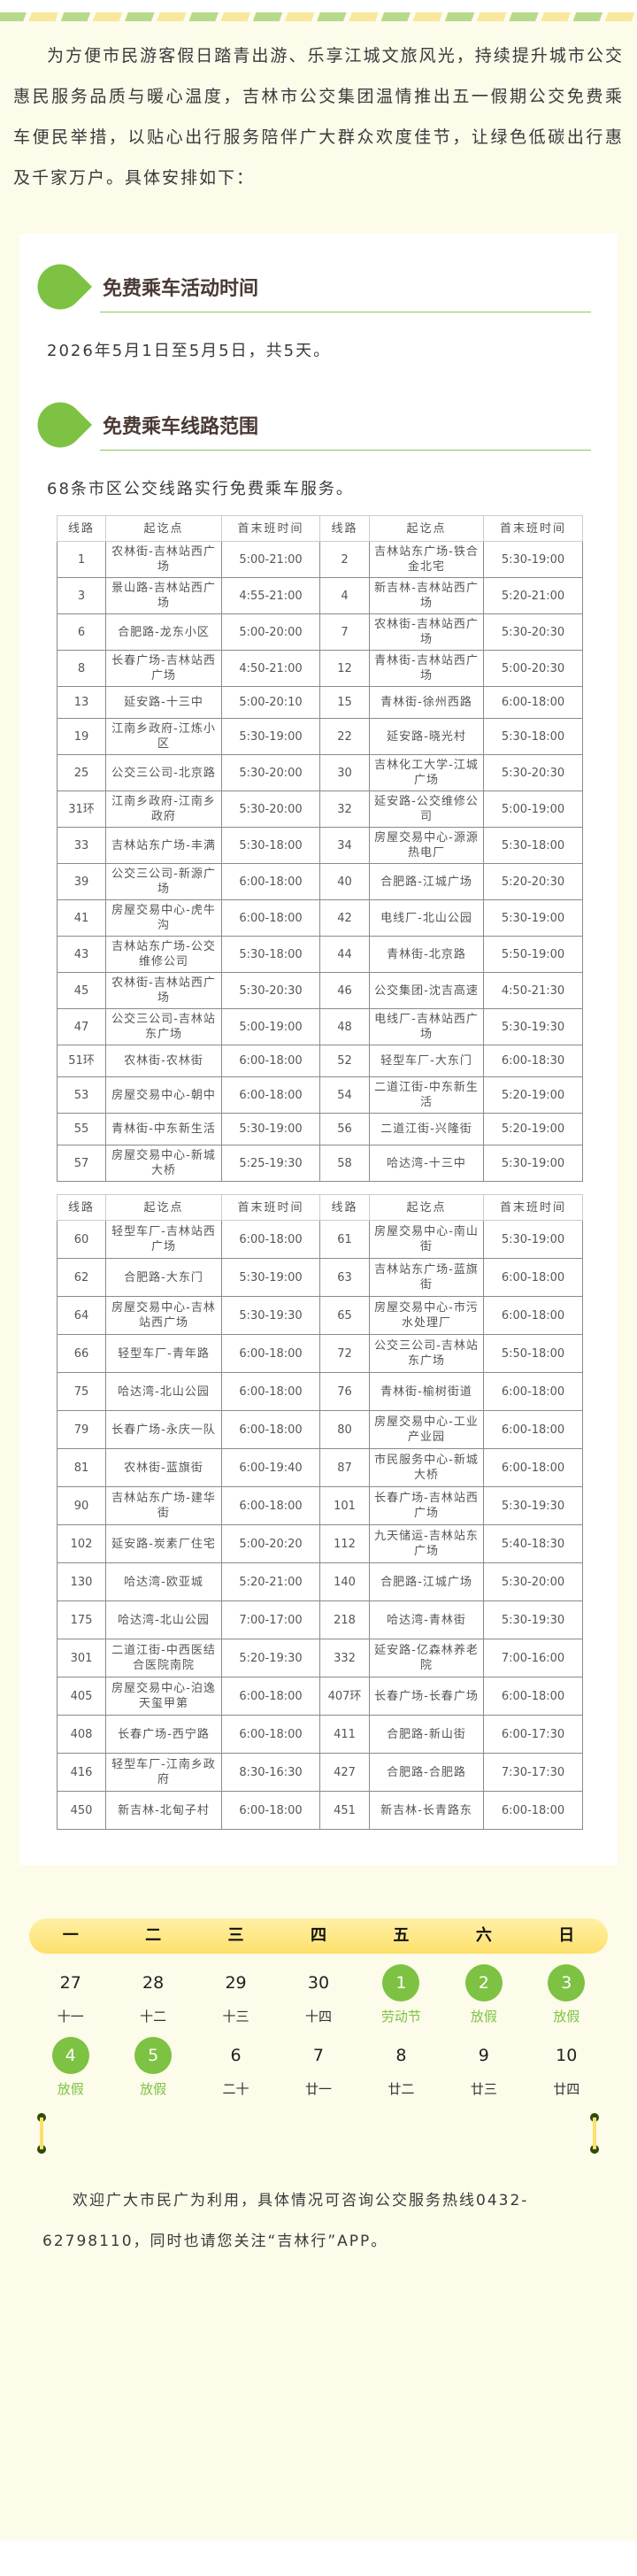  I want to click on lunar-date: 廿二, so click(401, 2089).